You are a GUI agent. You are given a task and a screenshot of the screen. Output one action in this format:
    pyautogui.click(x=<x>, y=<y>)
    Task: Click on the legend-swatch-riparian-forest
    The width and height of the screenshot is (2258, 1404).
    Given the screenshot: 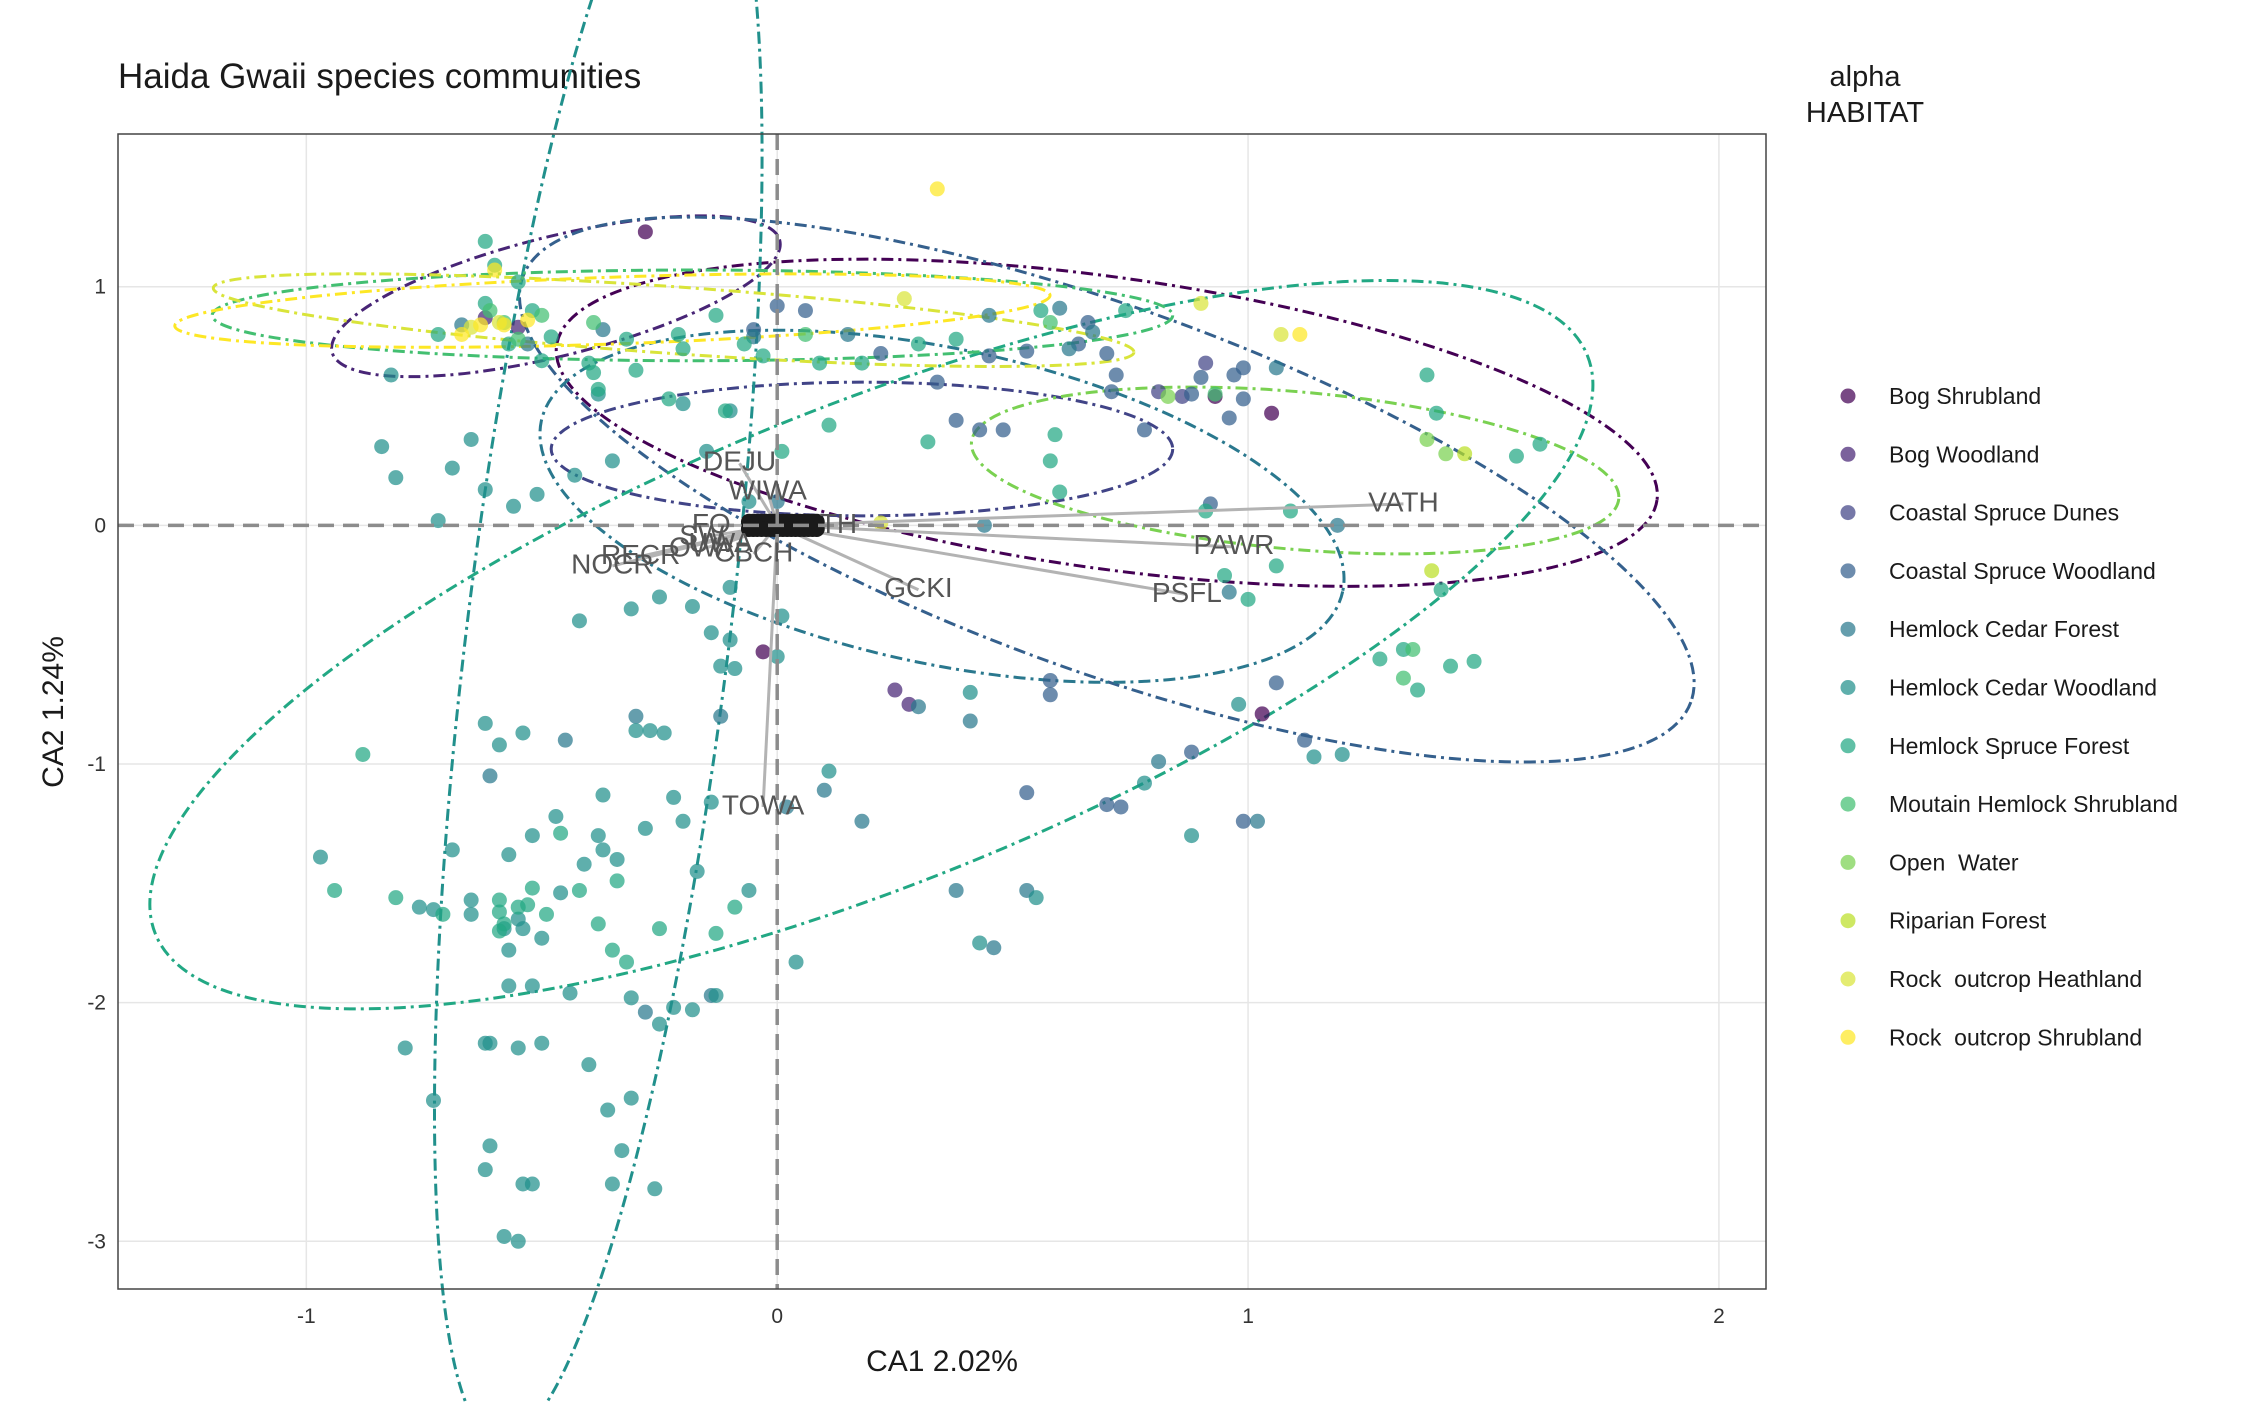 What is the action you would take?
    pyautogui.click(x=1848, y=921)
    